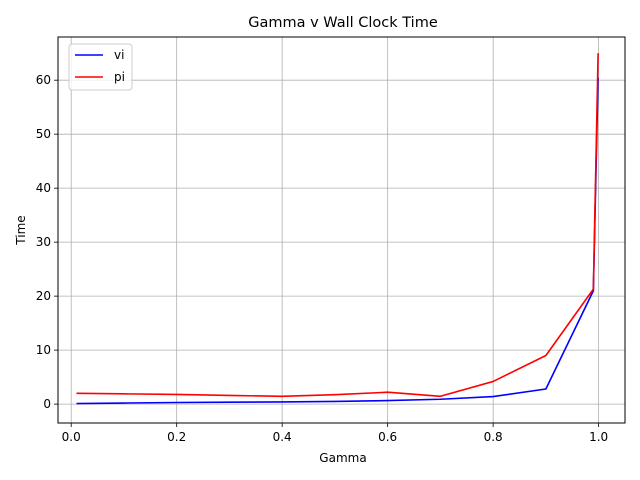  I want to click on y-tick-label: 40, so click(43, 188).